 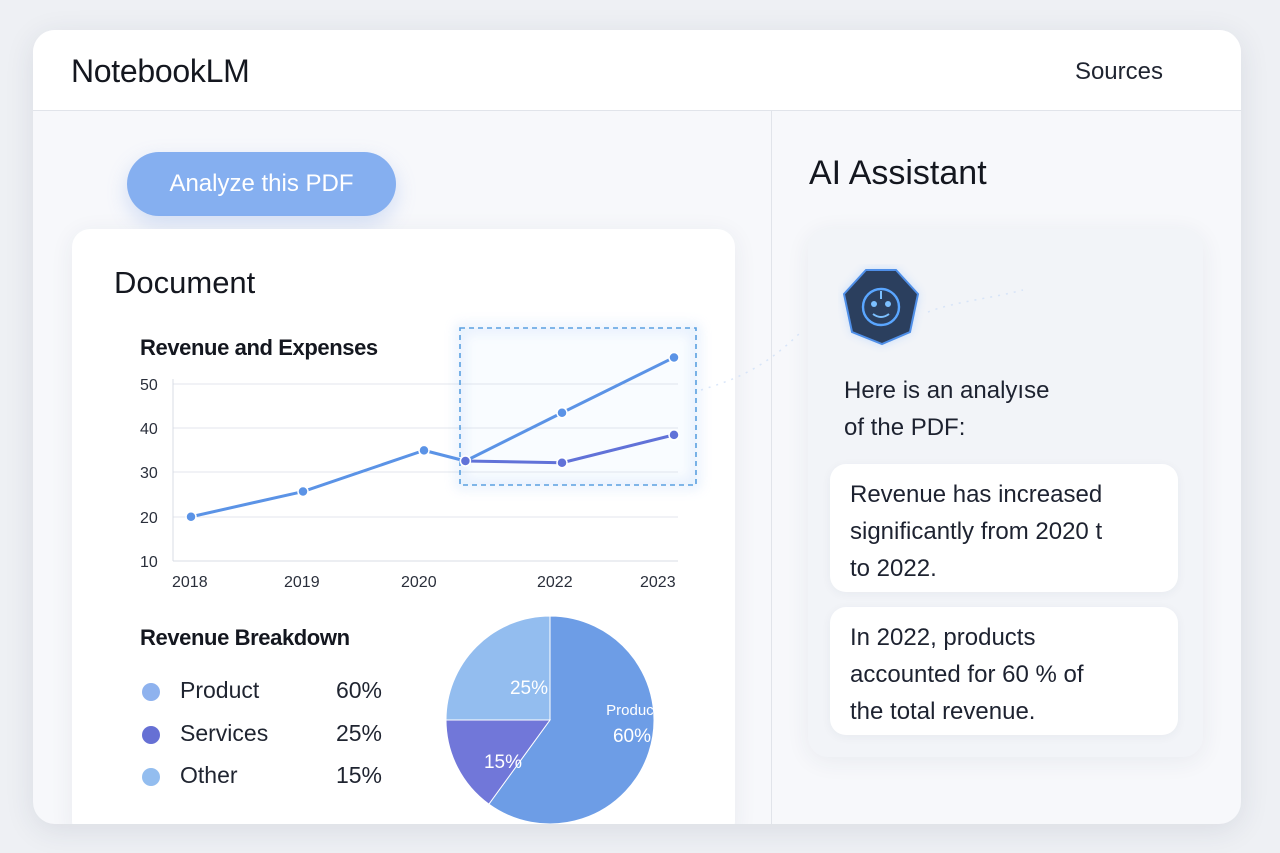 I want to click on legend-percent: 15%, so click(x=358, y=775).